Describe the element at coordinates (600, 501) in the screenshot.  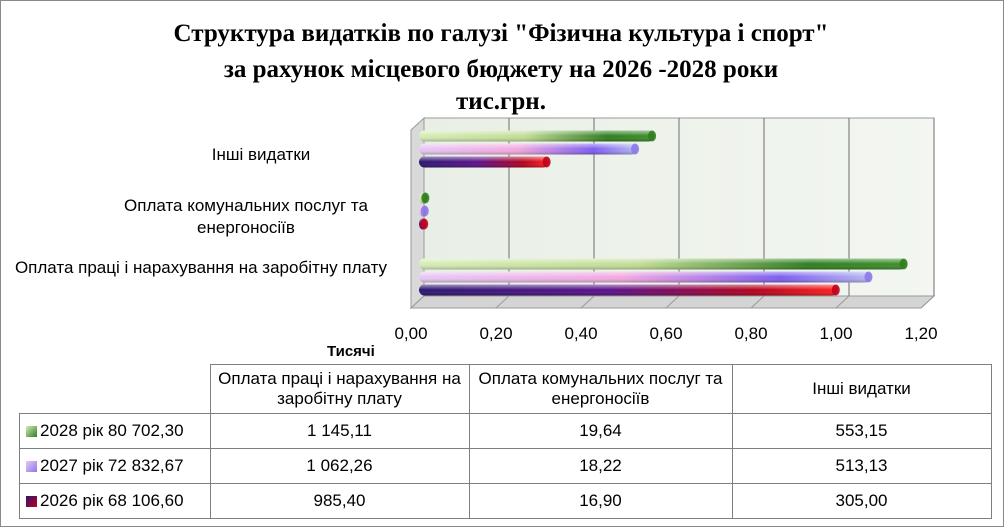
I see `data-label: 16,90` at that location.